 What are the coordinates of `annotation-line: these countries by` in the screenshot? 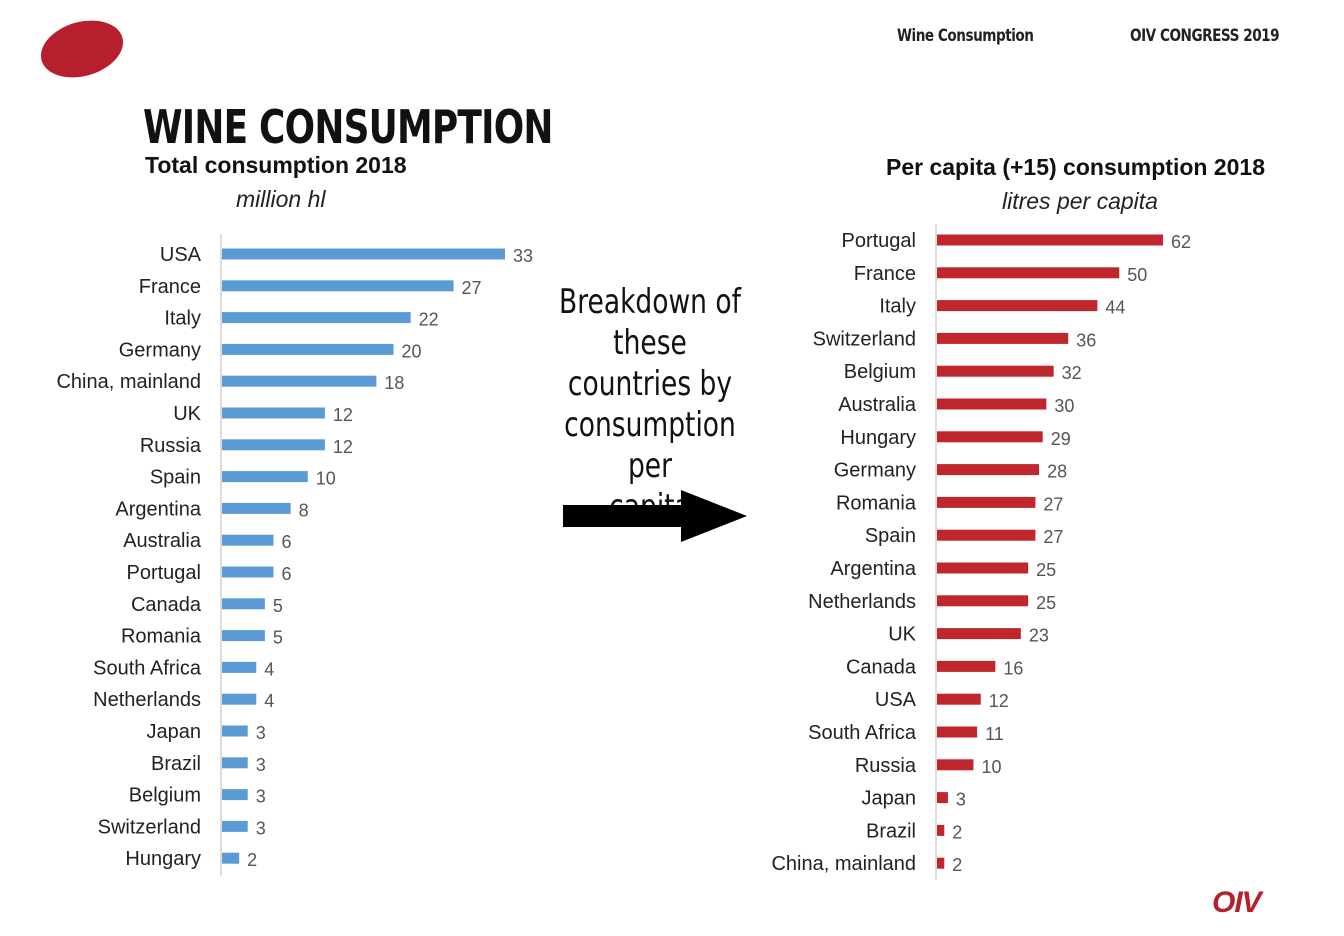 It's located at (650, 363).